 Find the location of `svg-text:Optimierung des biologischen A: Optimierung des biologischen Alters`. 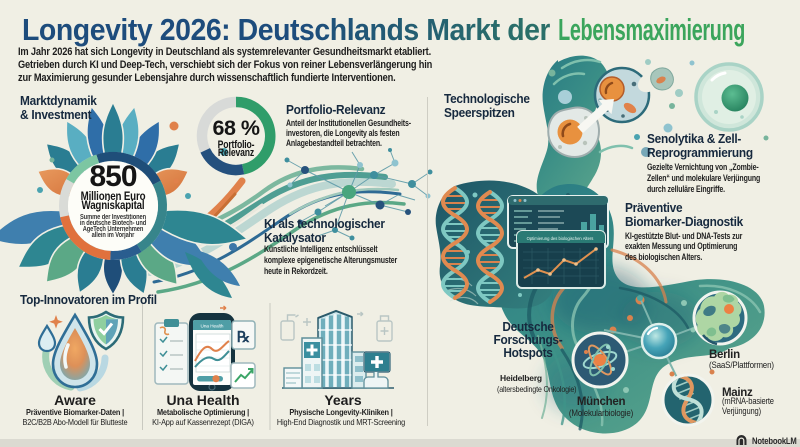

svg-text:Optimierung des biologischen A: Optimierung des biologischen Alters is located at coordinates (560, 238).